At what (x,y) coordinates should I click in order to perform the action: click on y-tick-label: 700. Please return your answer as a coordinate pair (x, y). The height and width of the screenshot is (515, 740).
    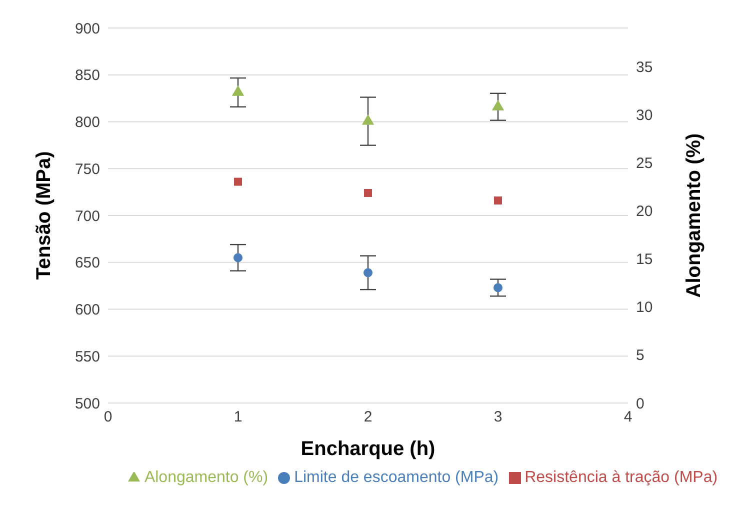
    Looking at the image, I should click on (87, 216).